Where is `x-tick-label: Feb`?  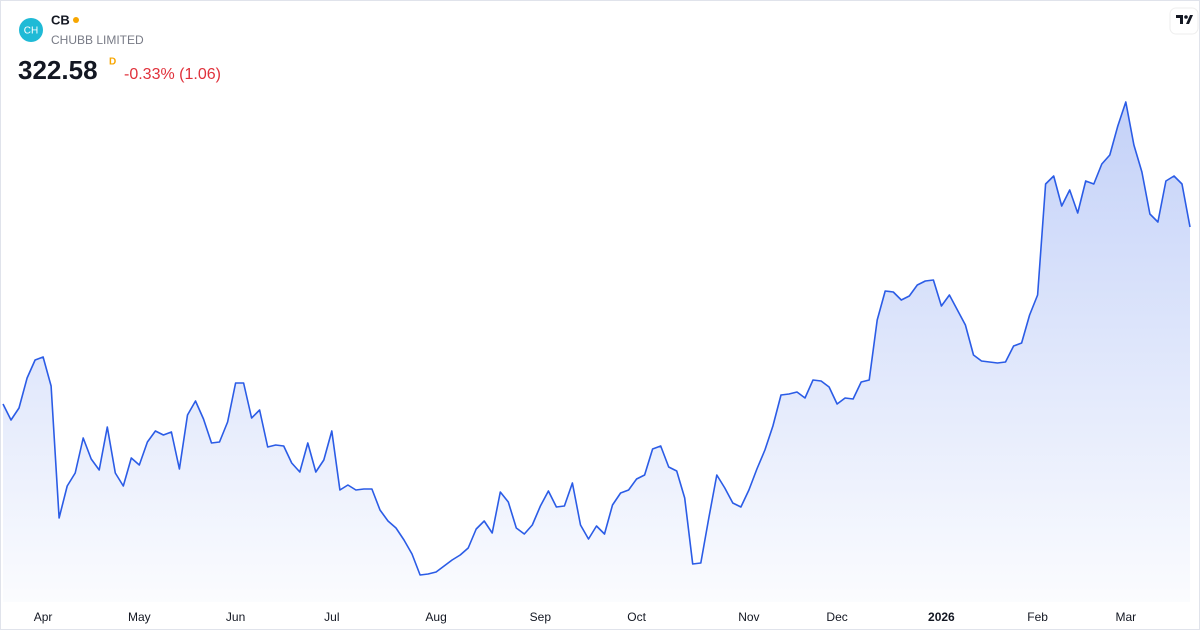 x-tick-label: Feb is located at coordinates (1037, 617).